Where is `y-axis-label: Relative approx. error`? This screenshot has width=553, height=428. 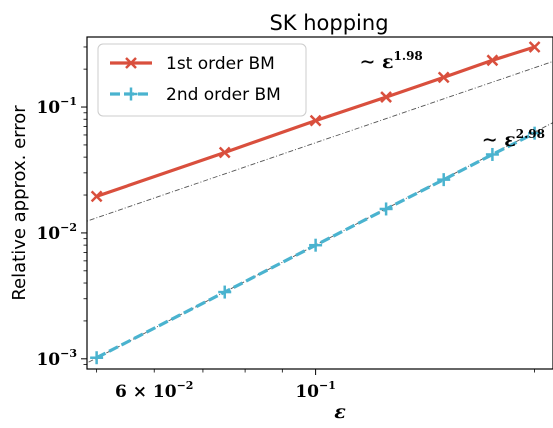 y-axis-label: Relative approx. error is located at coordinates (19, 203).